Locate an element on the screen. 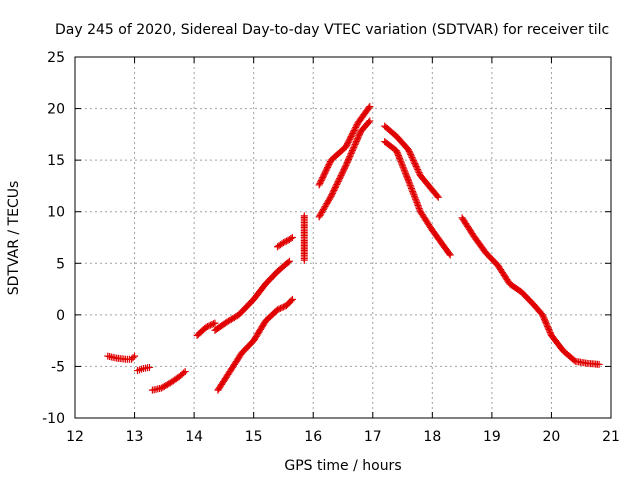 Image resolution: width=640 pixels, height=480 pixels. y-tick-label: -5 is located at coordinates (58, 367).